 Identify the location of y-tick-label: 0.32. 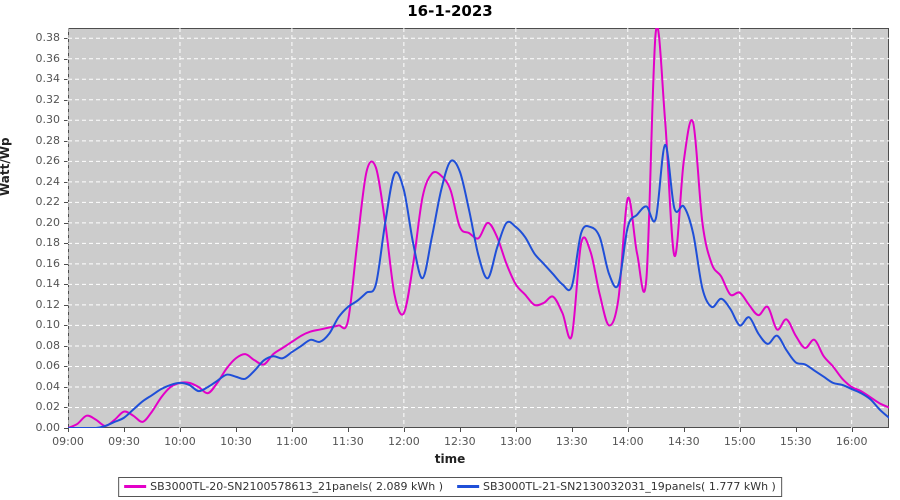
(48, 99).